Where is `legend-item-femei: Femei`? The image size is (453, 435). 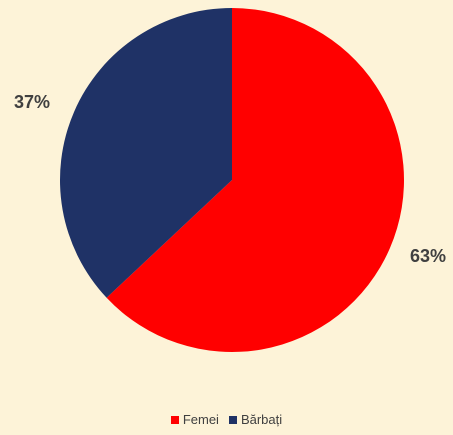 legend-item-femei: Femei is located at coordinates (194, 419).